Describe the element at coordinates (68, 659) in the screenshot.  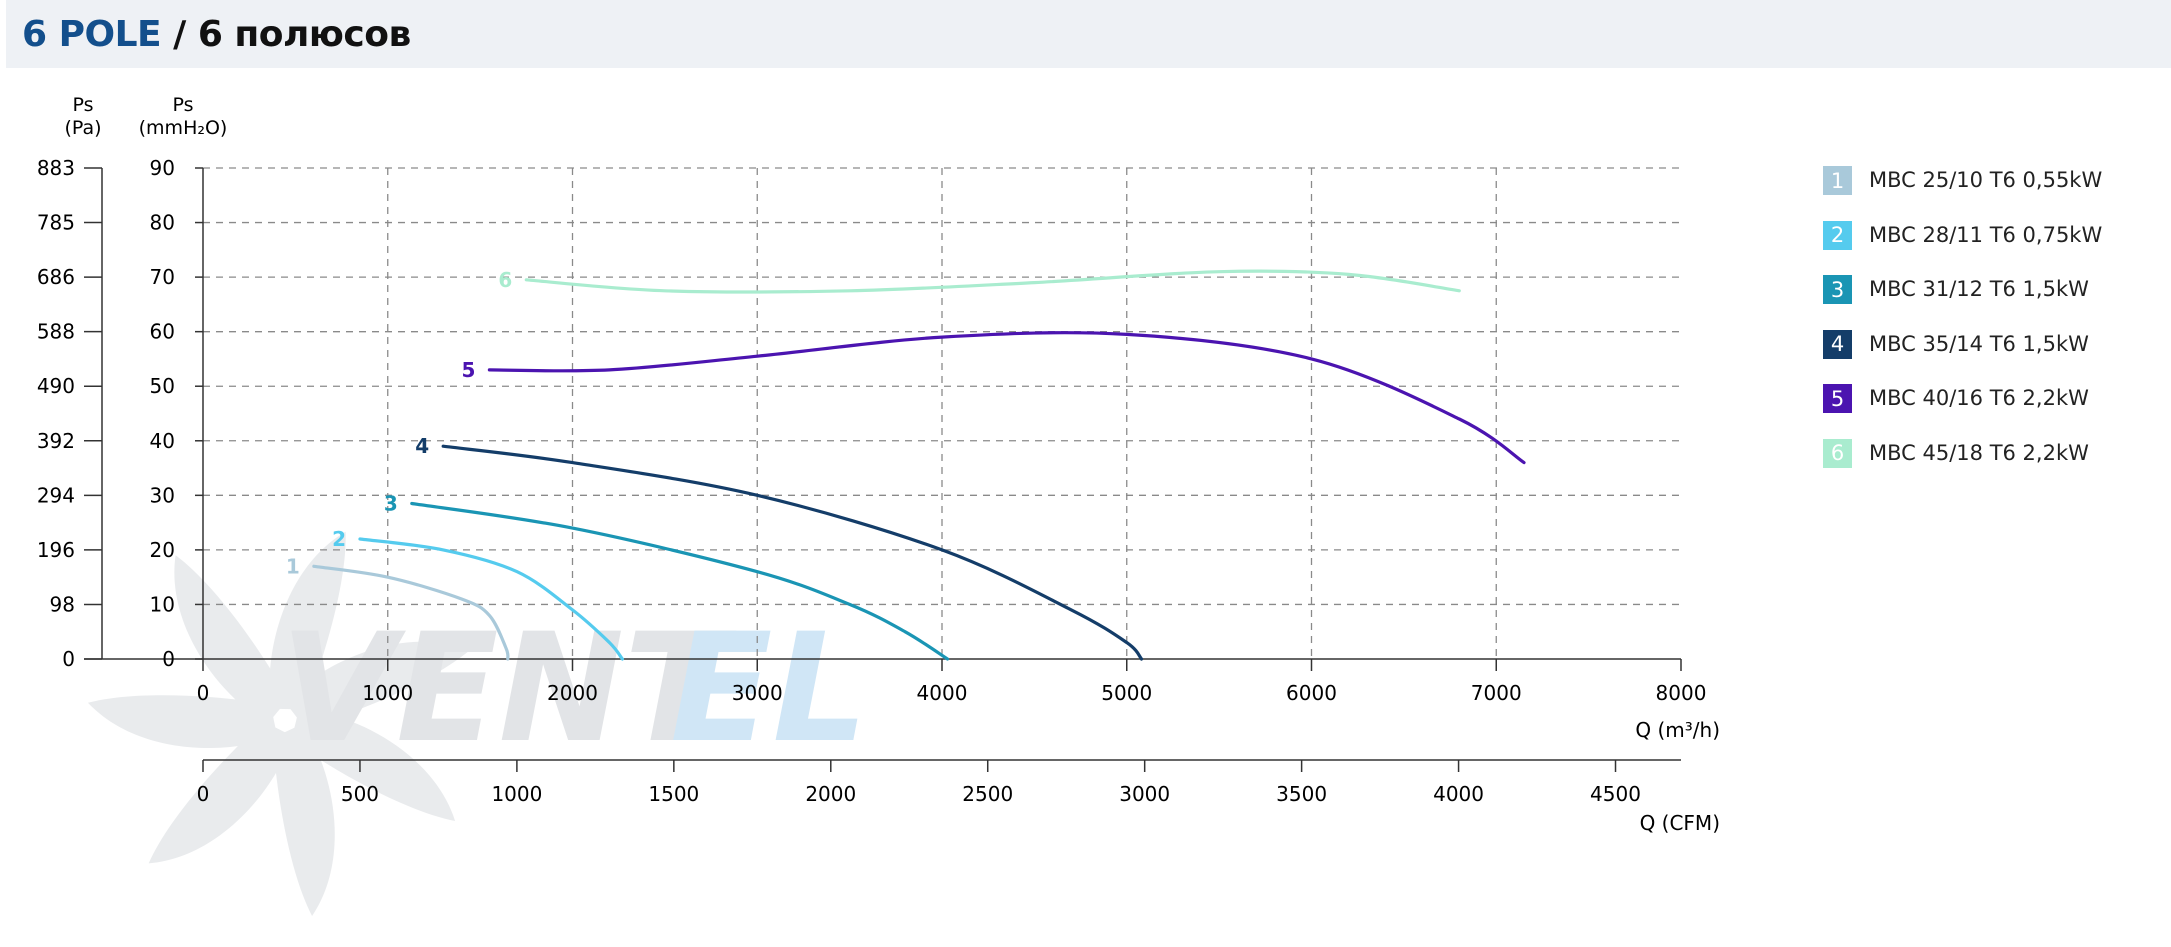
I see `pa-tick-label: 0` at that location.